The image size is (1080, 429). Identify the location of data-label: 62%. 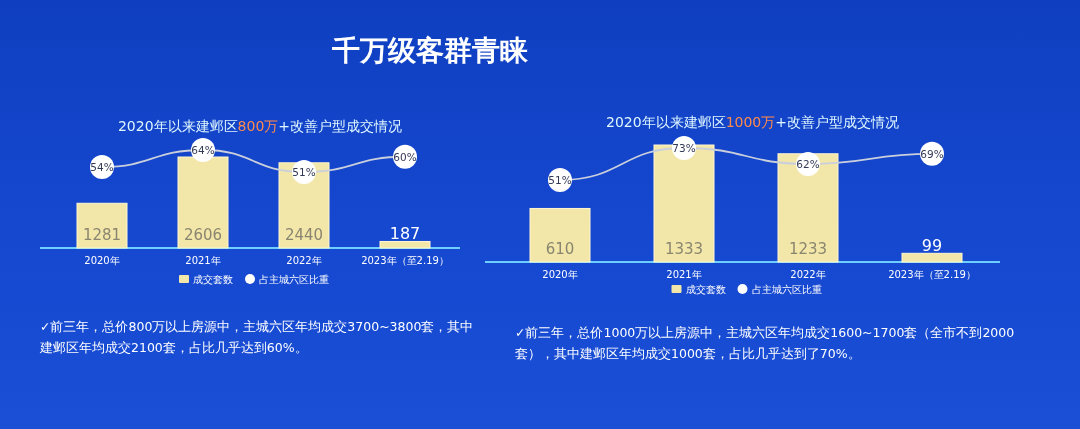
(808, 164).